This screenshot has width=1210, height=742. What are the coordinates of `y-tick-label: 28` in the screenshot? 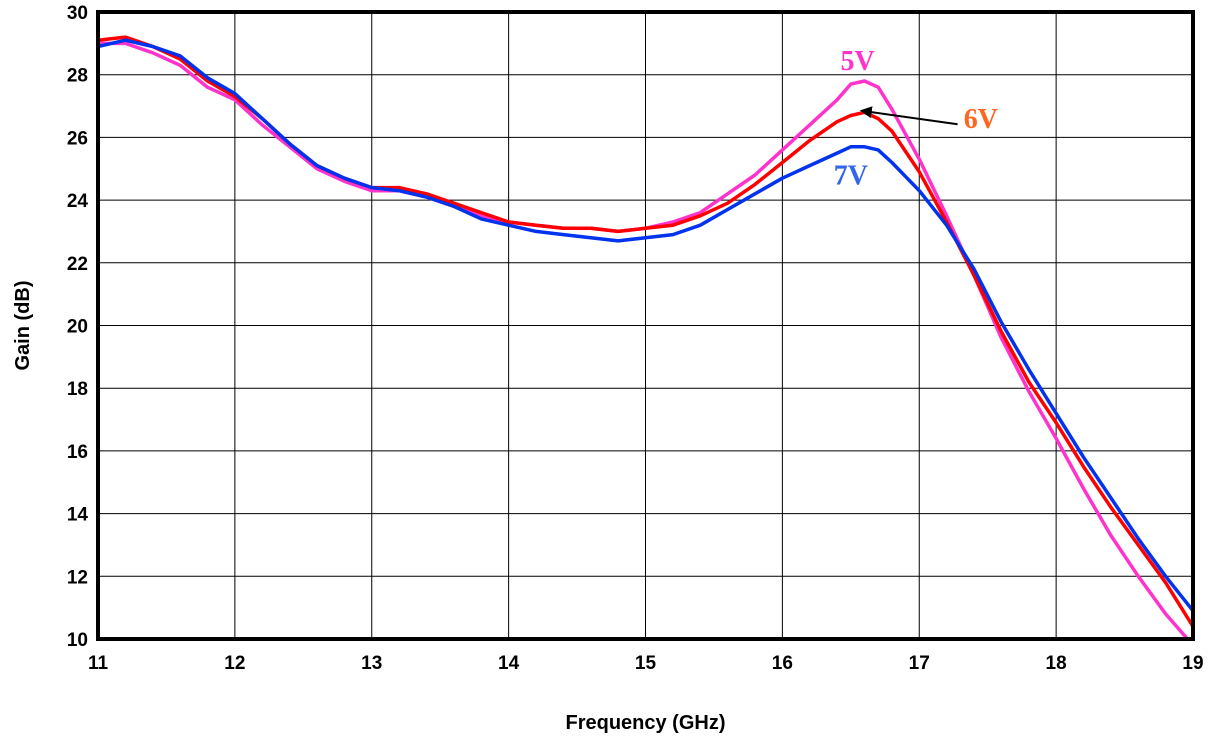 It's located at (77, 76).